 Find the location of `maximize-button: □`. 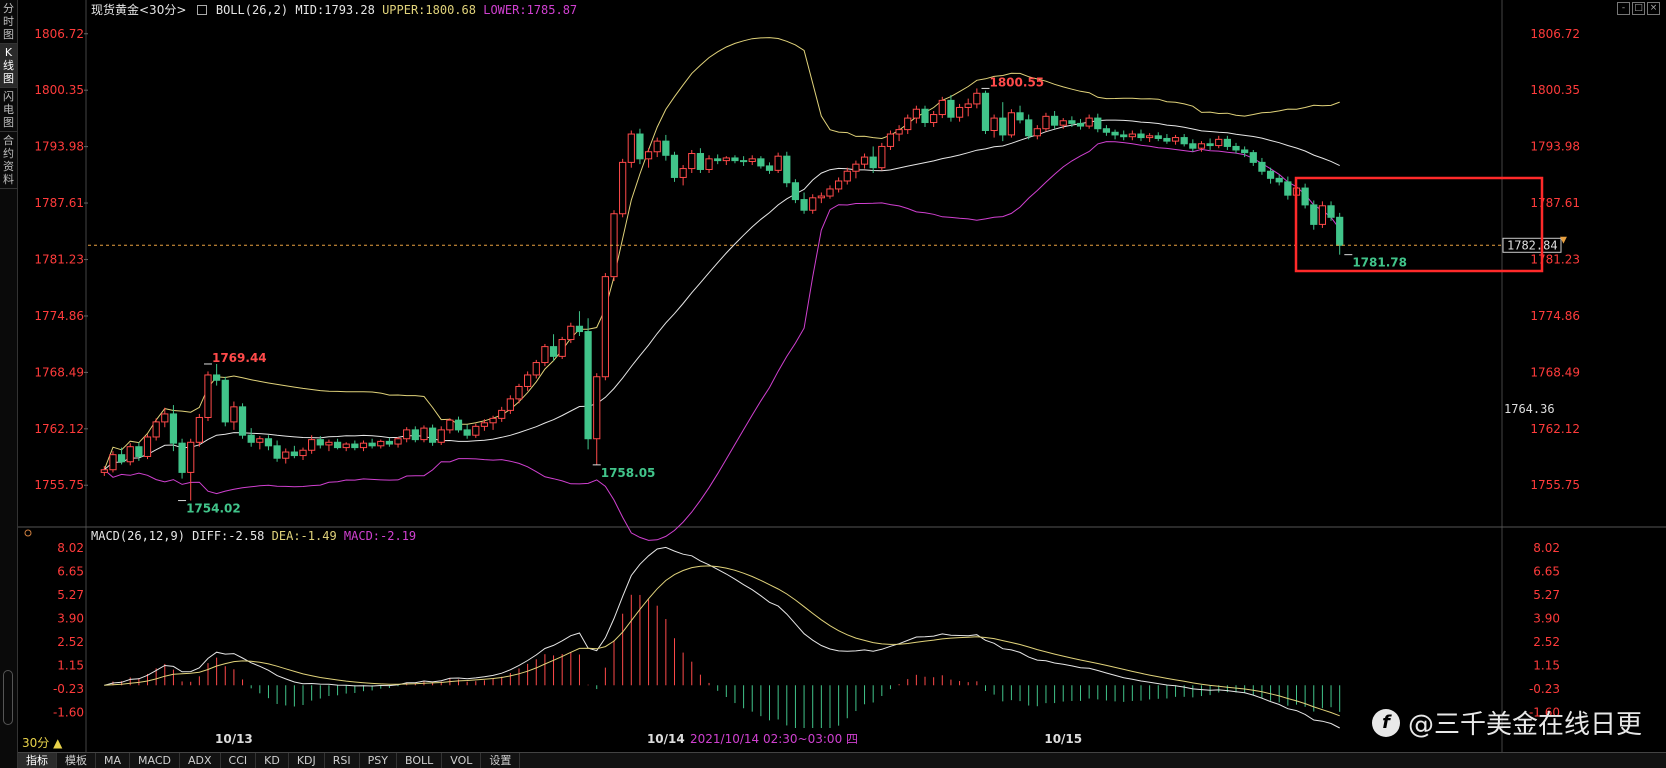

maximize-button: □ is located at coordinates (1638, 8).